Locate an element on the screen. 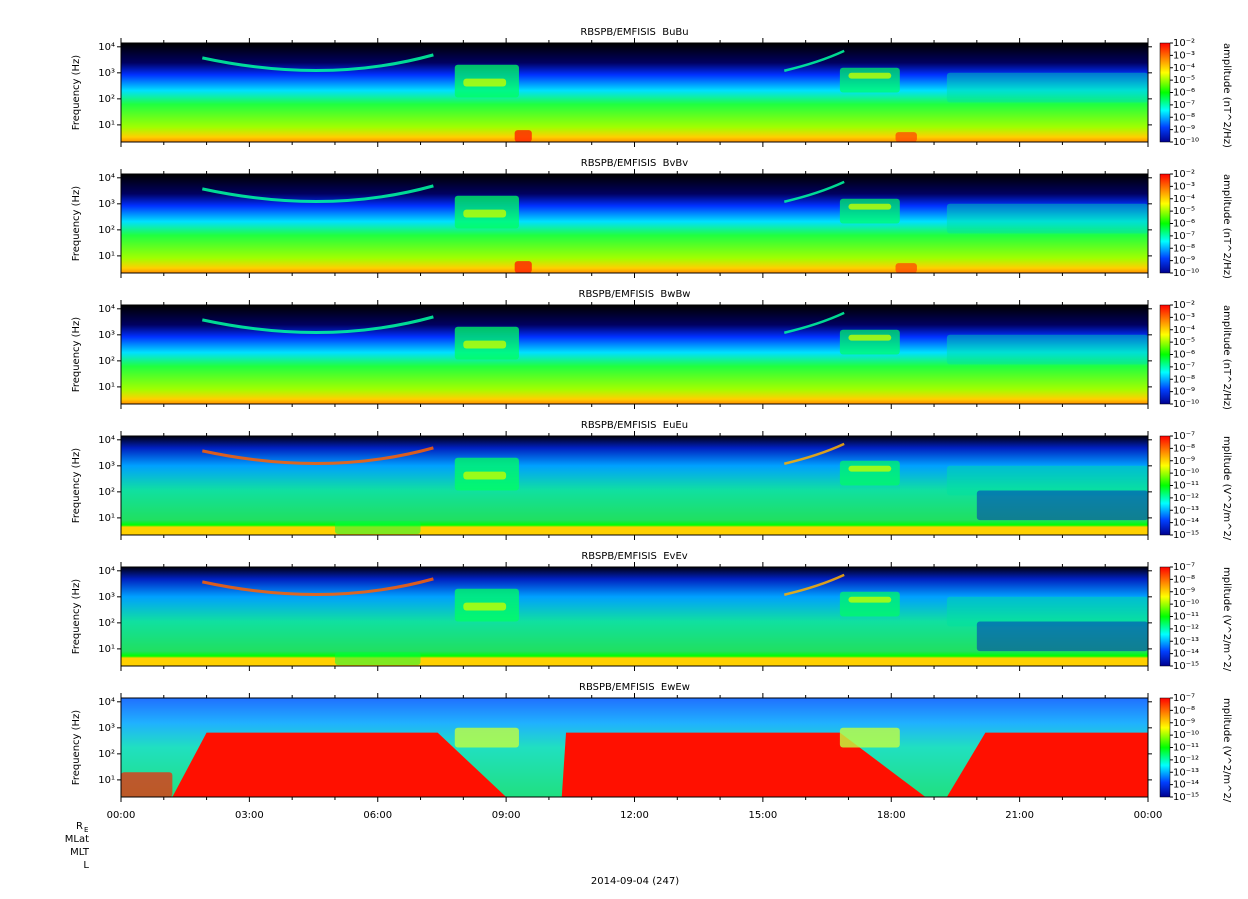 The height and width of the screenshot is (899, 1248). panel-title: RBSPB/EMFISIS BuBu is located at coordinates (634, 32).